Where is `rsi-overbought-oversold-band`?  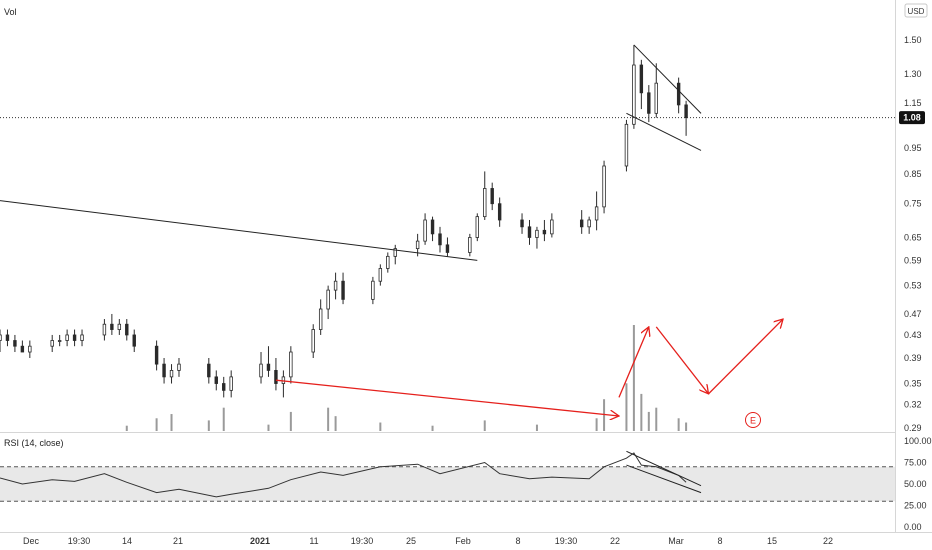 rsi-overbought-oversold-band is located at coordinates (447, 484).